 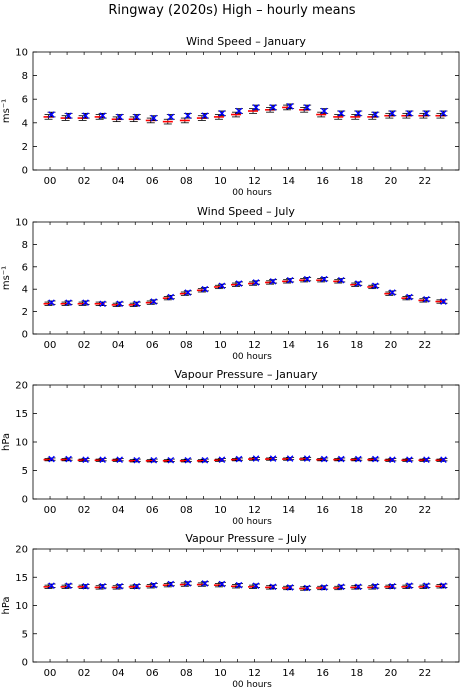 What do you see at coordinates (6, 605) in the screenshot?
I see `y-axis-label: hPa` at bounding box center [6, 605].